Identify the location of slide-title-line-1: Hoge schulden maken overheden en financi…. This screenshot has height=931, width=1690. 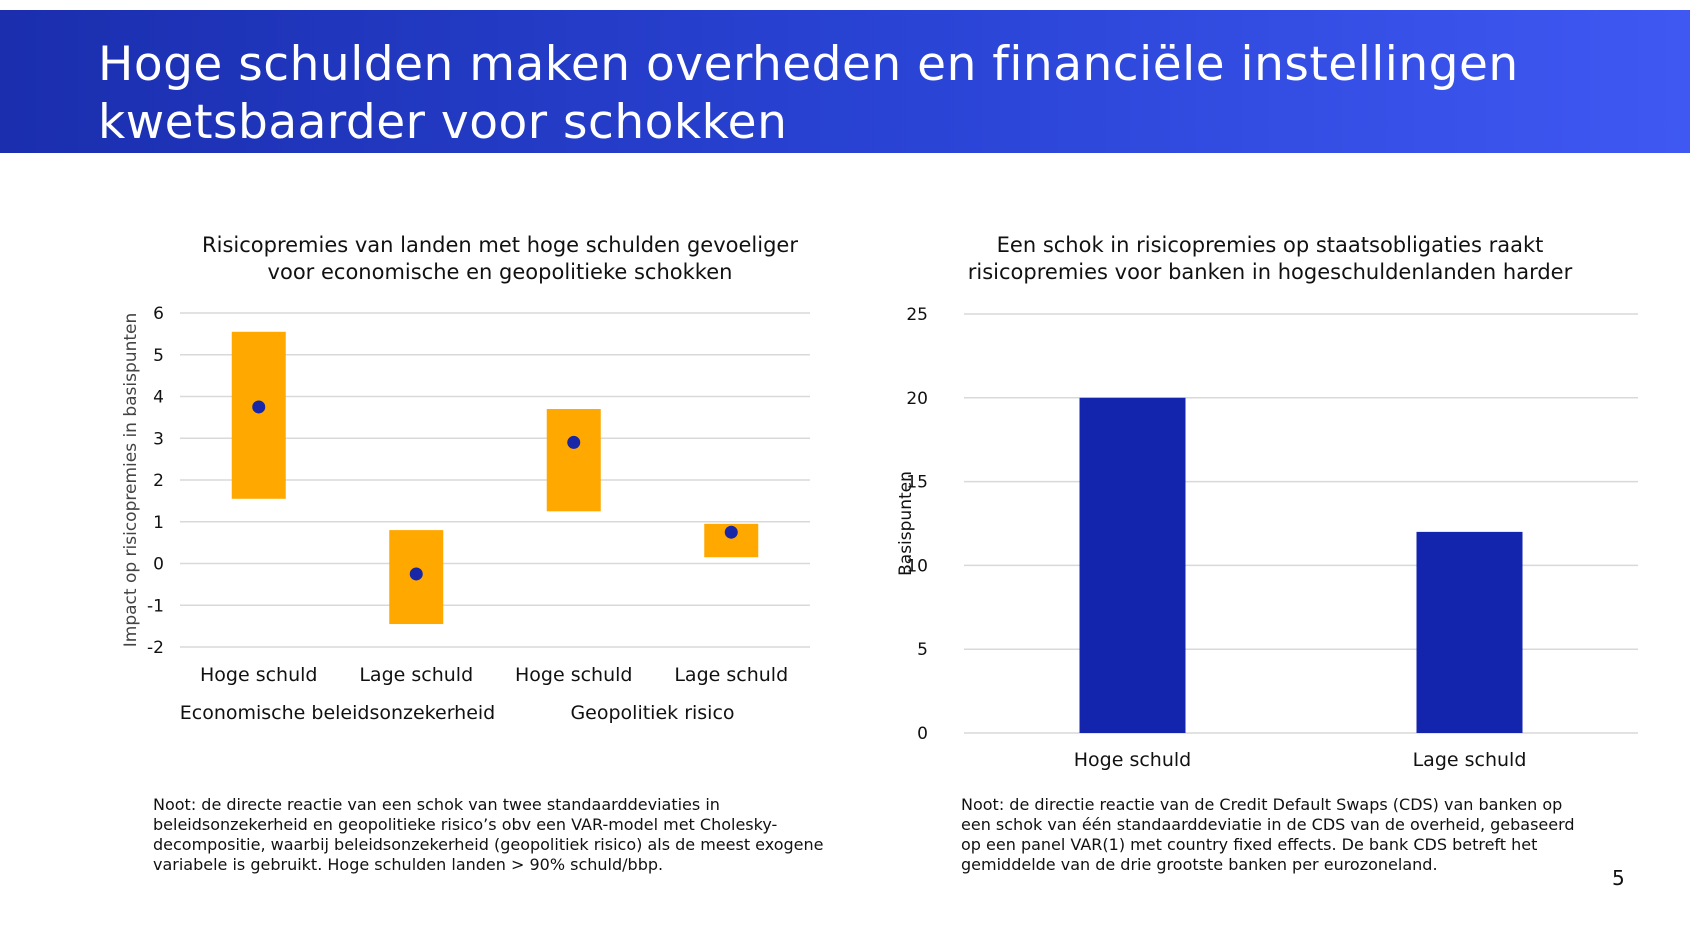
(808, 64).